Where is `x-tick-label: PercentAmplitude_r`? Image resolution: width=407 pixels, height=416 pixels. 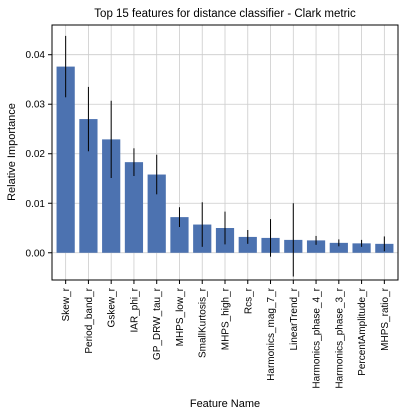
x-tick-label: PercentAmplitude_r is located at coordinates (362, 331).